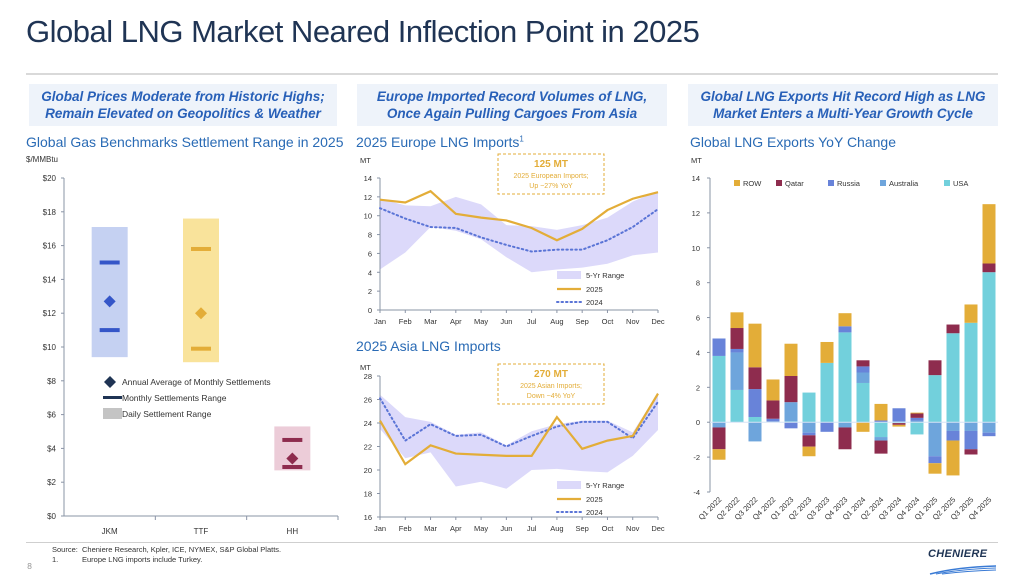  Describe the element at coordinates (440, 142) in the screenshot. I see `chart-title-europe: 2025 Europe LNG Imports1` at that location.